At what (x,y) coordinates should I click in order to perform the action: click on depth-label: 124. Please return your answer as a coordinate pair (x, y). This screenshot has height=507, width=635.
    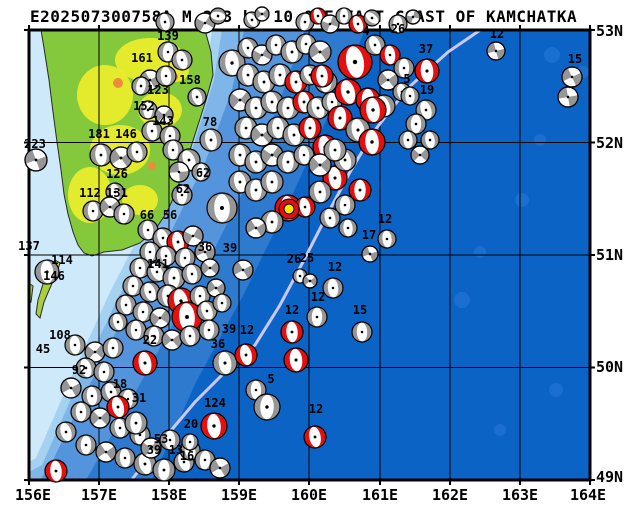
    Looking at the image, I should click on (215, 403).